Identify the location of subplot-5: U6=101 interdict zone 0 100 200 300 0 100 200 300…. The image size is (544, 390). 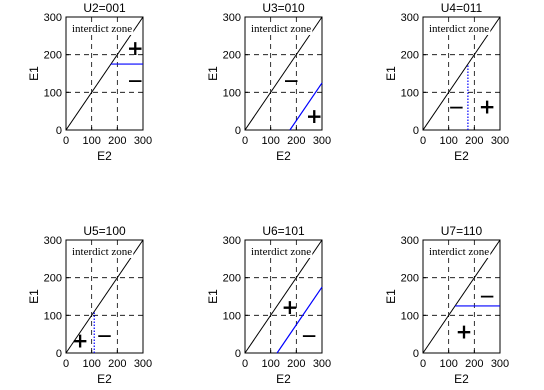
(268, 305).